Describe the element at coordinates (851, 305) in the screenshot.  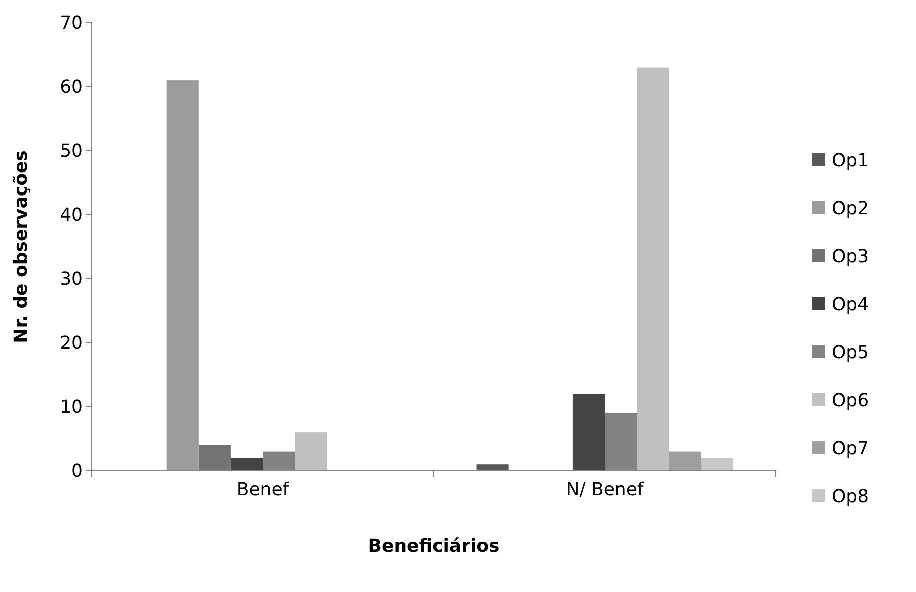
I see `legend-label: Op4` at that location.